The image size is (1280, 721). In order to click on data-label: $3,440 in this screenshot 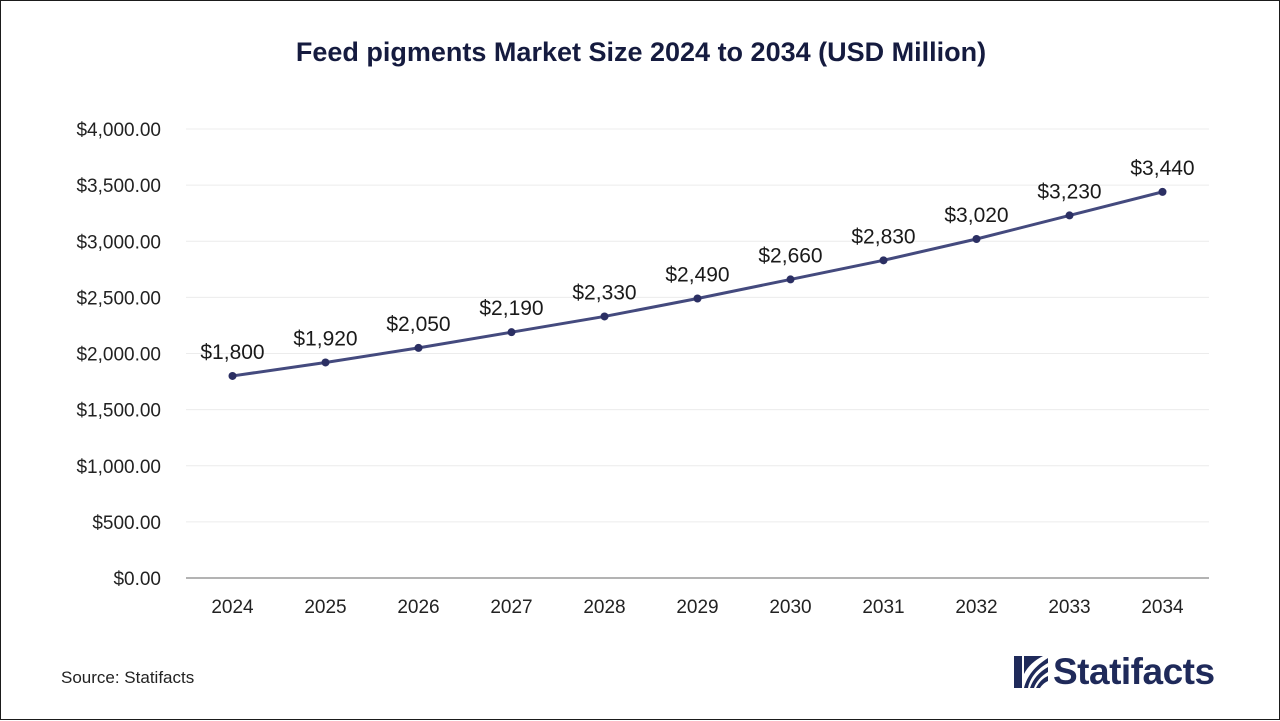, I will do `click(1162, 168)`.